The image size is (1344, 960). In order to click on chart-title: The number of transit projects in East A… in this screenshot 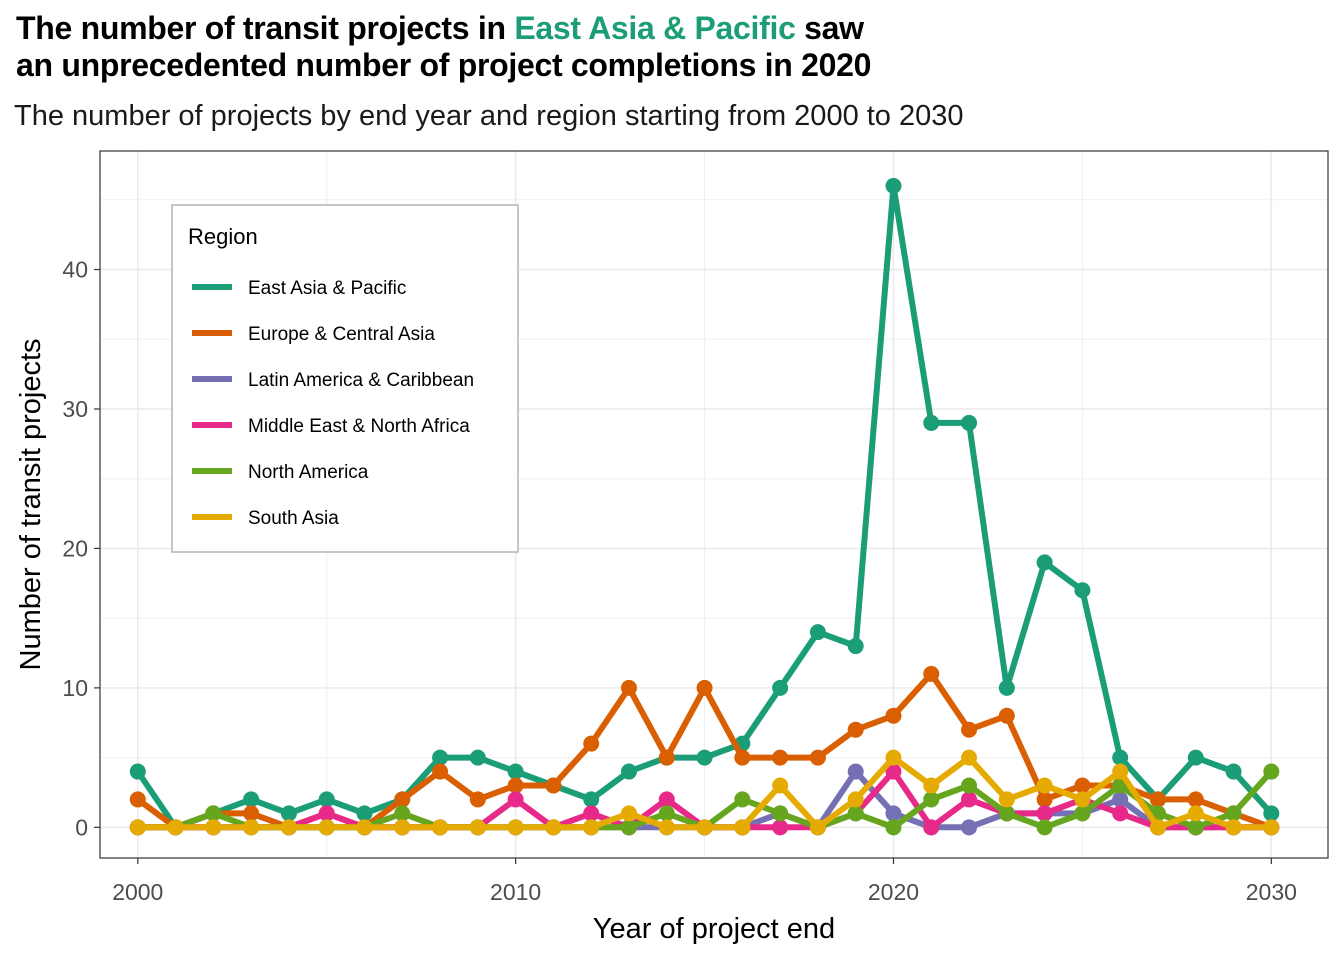, I will do `click(443, 47)`.